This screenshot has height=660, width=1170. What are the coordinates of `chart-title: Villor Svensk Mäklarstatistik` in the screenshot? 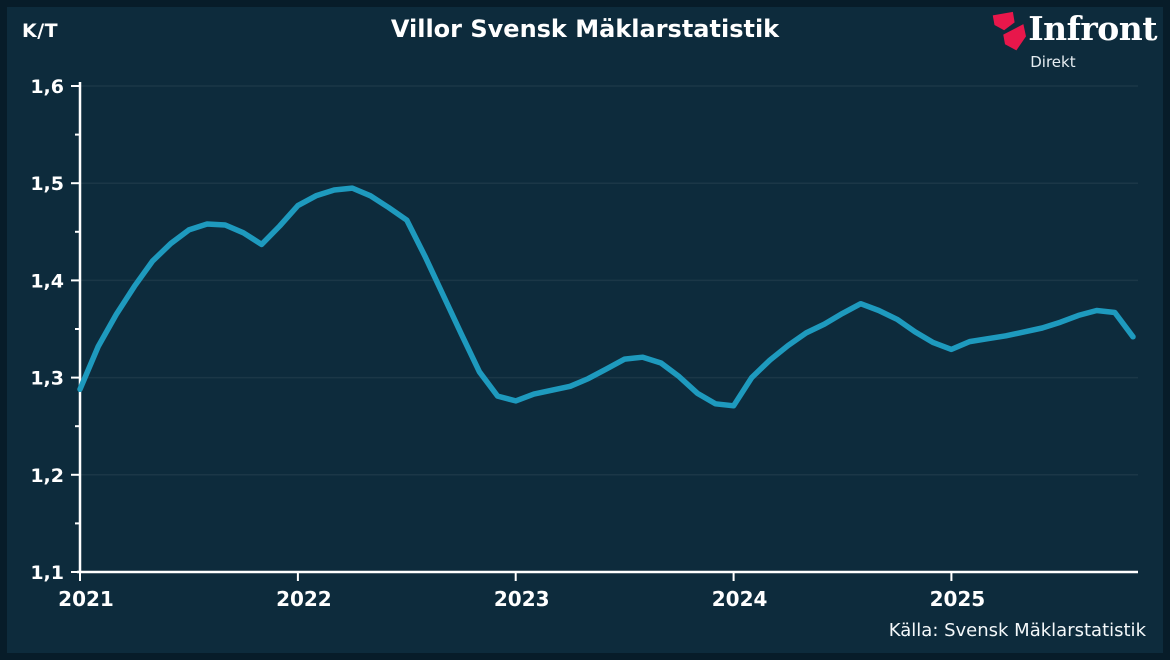 It's located at (585, 29).